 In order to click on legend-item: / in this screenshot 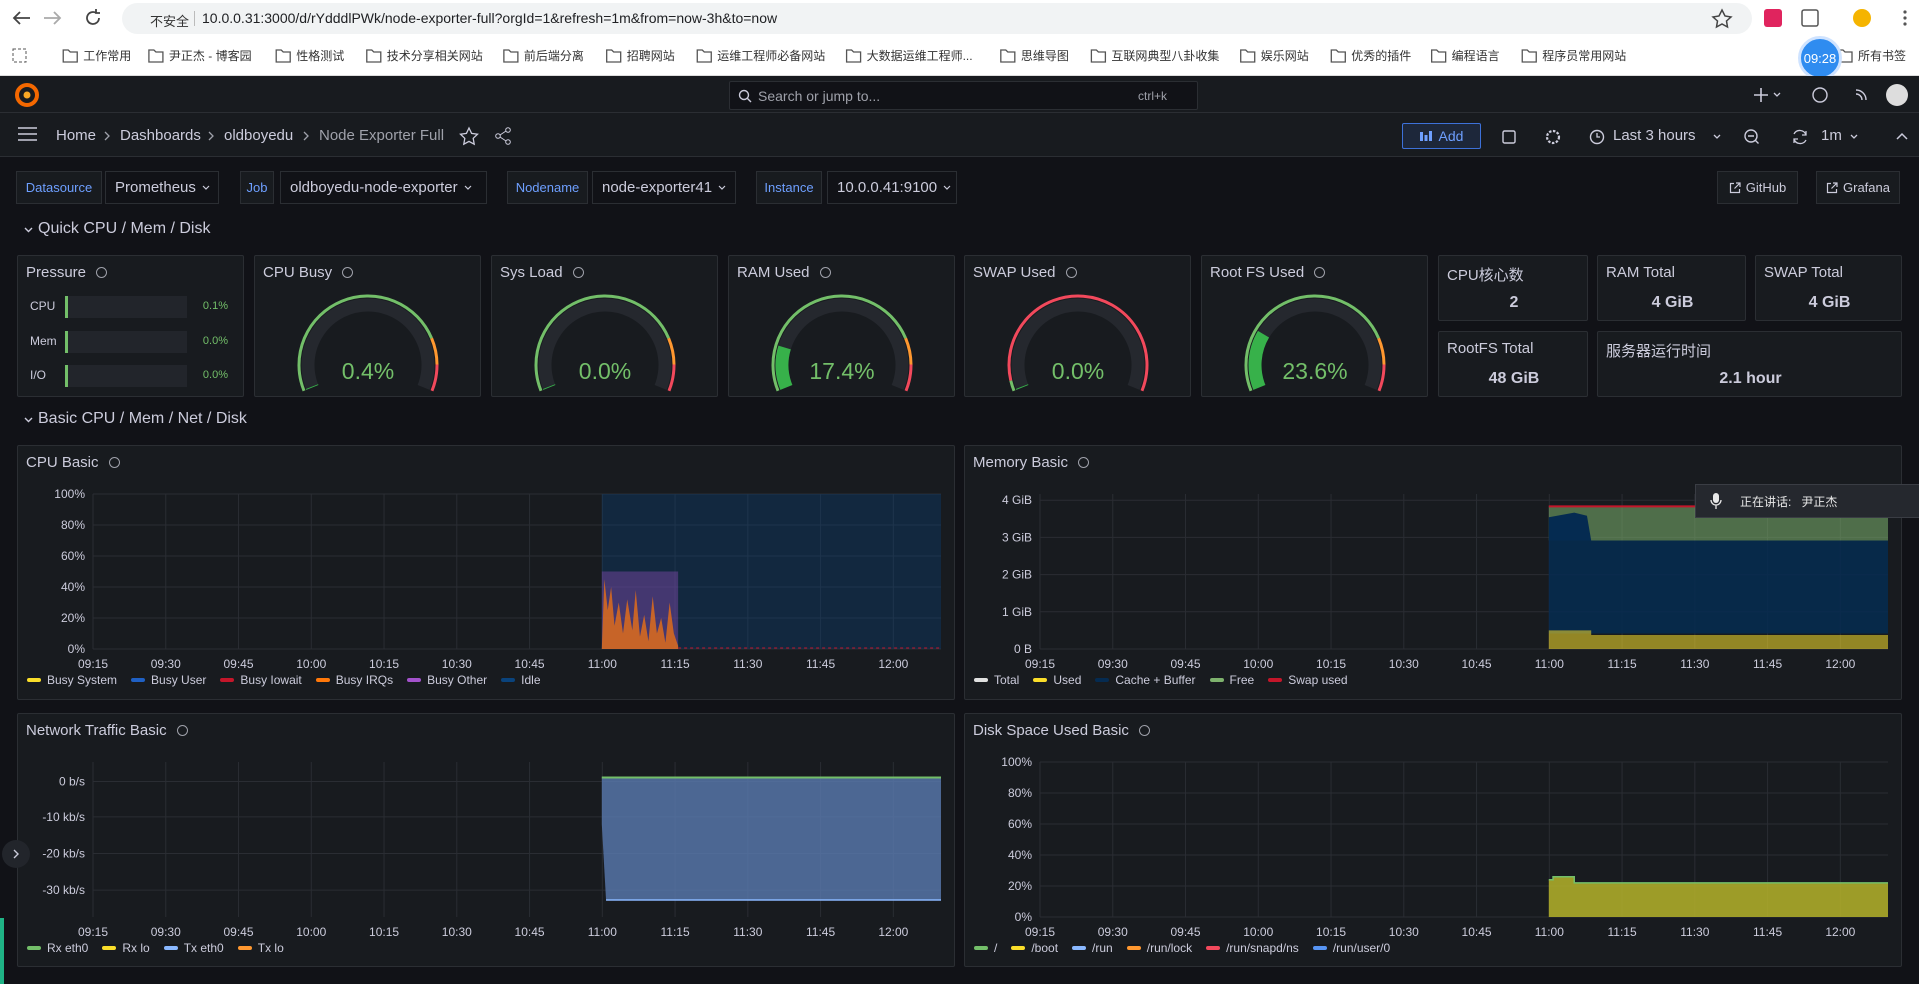, I will do `click(985, 948)`.